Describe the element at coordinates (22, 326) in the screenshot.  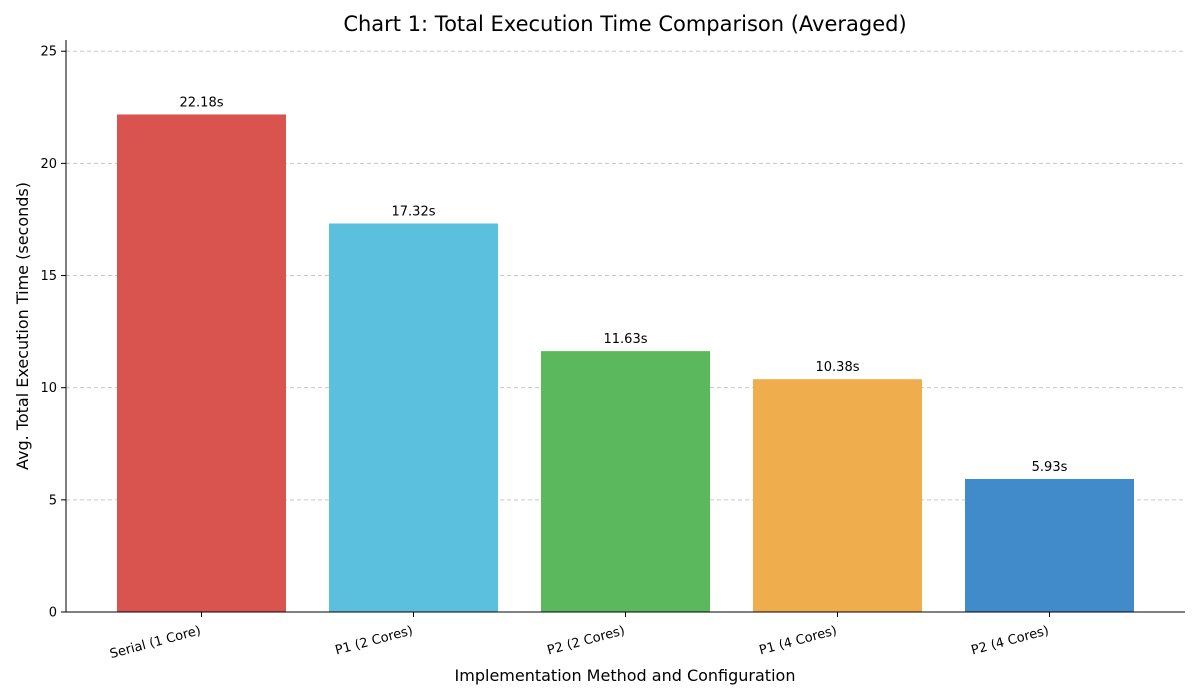
I see `y-axis-label: Avg. Total Execution Time (seconds)` at that location.